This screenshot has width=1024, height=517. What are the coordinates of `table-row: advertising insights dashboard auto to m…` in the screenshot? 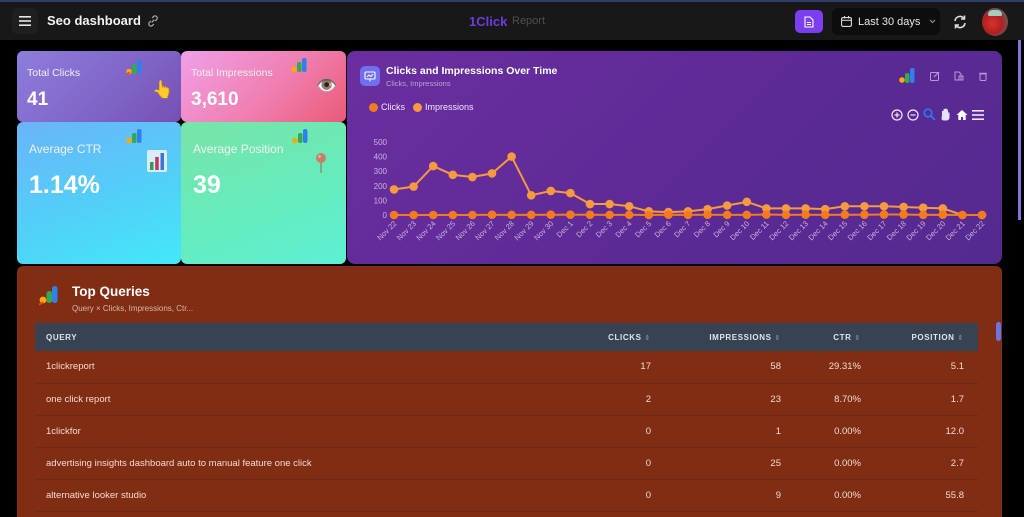 It's located at (506, 463).